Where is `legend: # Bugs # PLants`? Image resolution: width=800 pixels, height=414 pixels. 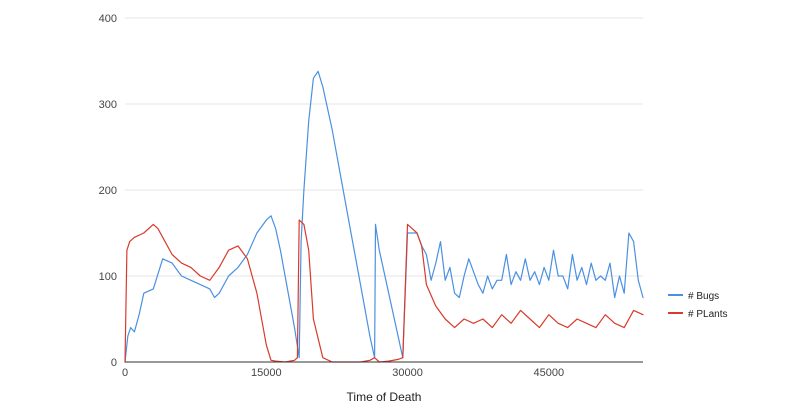 legend: # Bugs # PLants is located at coordinates (697, 305).